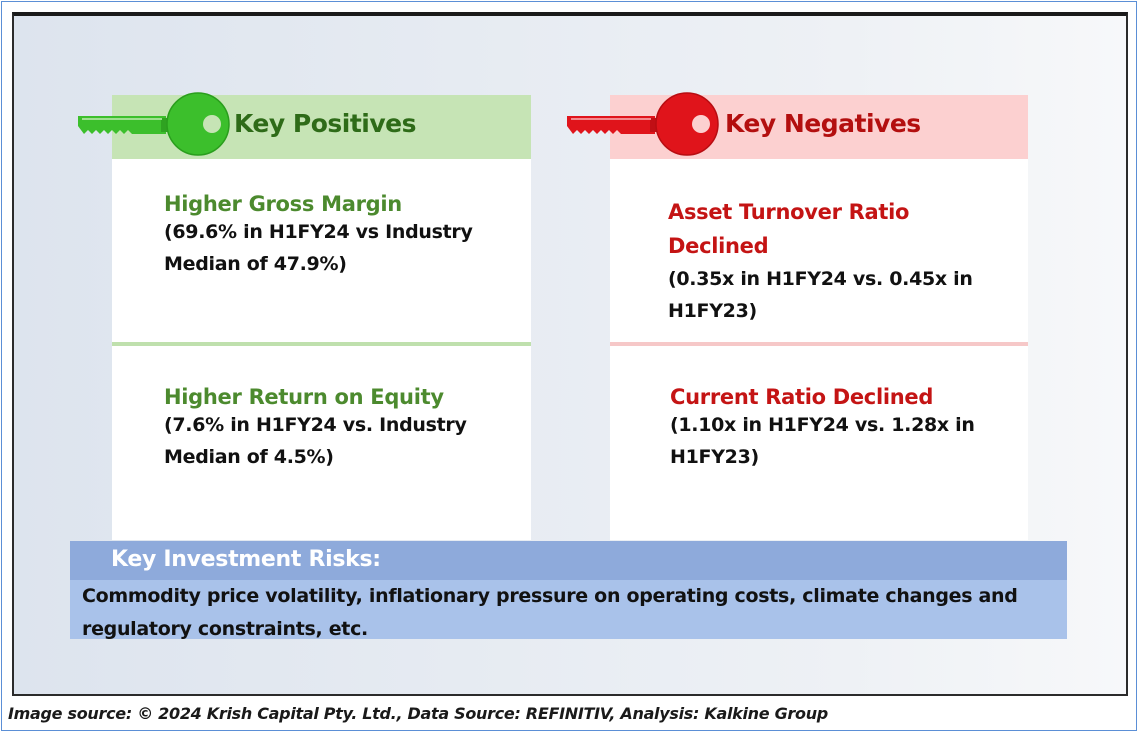 This screenshot has width=1140, height=734. I want to click on negatives-divider, so click(819, 344).